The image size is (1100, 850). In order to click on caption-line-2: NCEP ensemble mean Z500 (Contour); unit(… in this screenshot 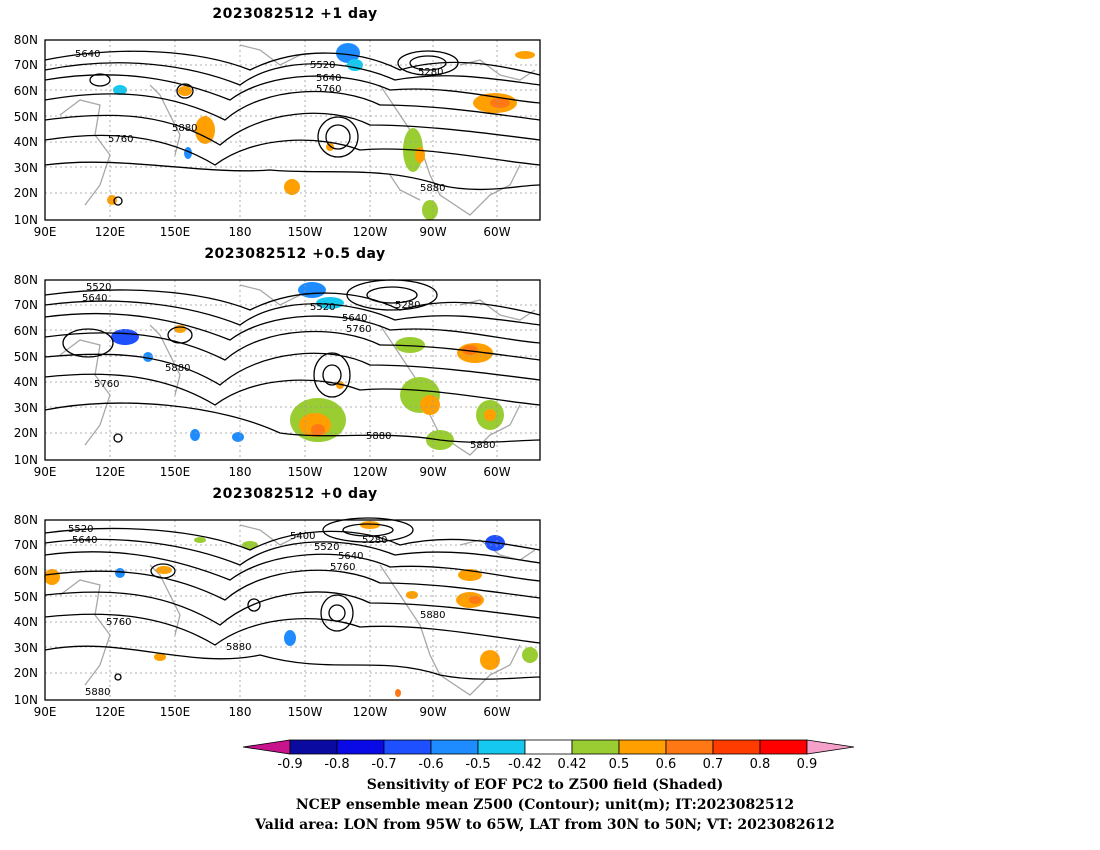, I will do `click(545, 805)`.